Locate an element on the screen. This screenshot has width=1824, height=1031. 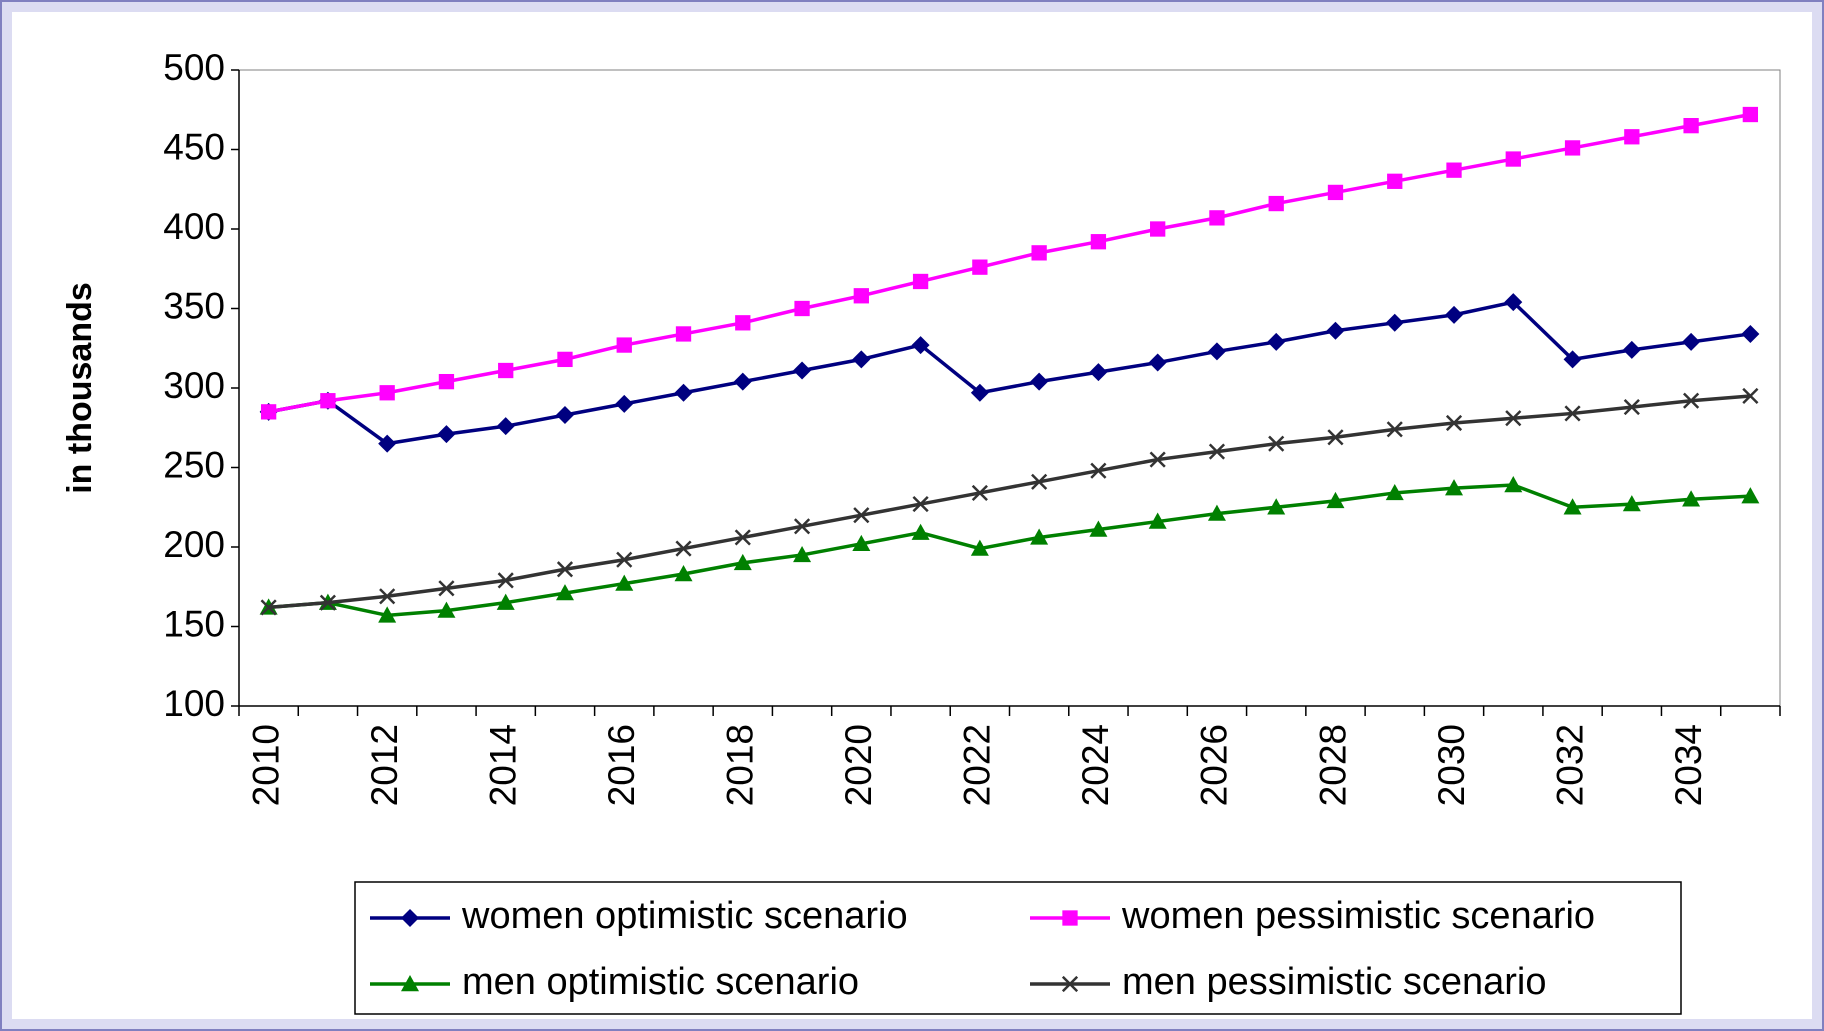
x-tick-label: 2014 is located at coordinates (502, 765).